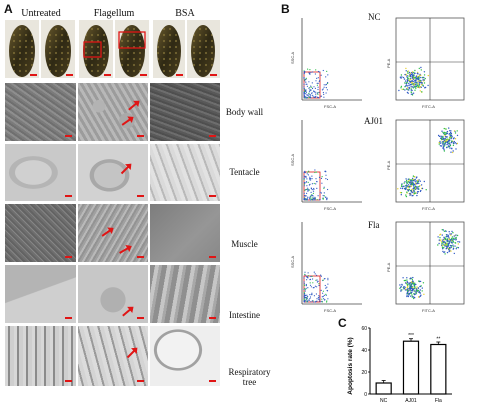  I want to click on row-label-muscle: Muscle, so click(244, 244).